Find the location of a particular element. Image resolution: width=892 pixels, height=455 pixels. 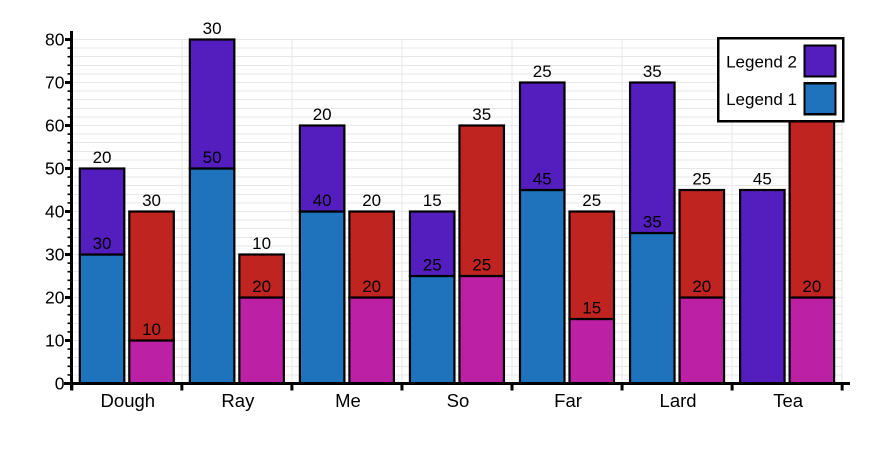

svg-text: Ray is located at coordinates (238, 400).